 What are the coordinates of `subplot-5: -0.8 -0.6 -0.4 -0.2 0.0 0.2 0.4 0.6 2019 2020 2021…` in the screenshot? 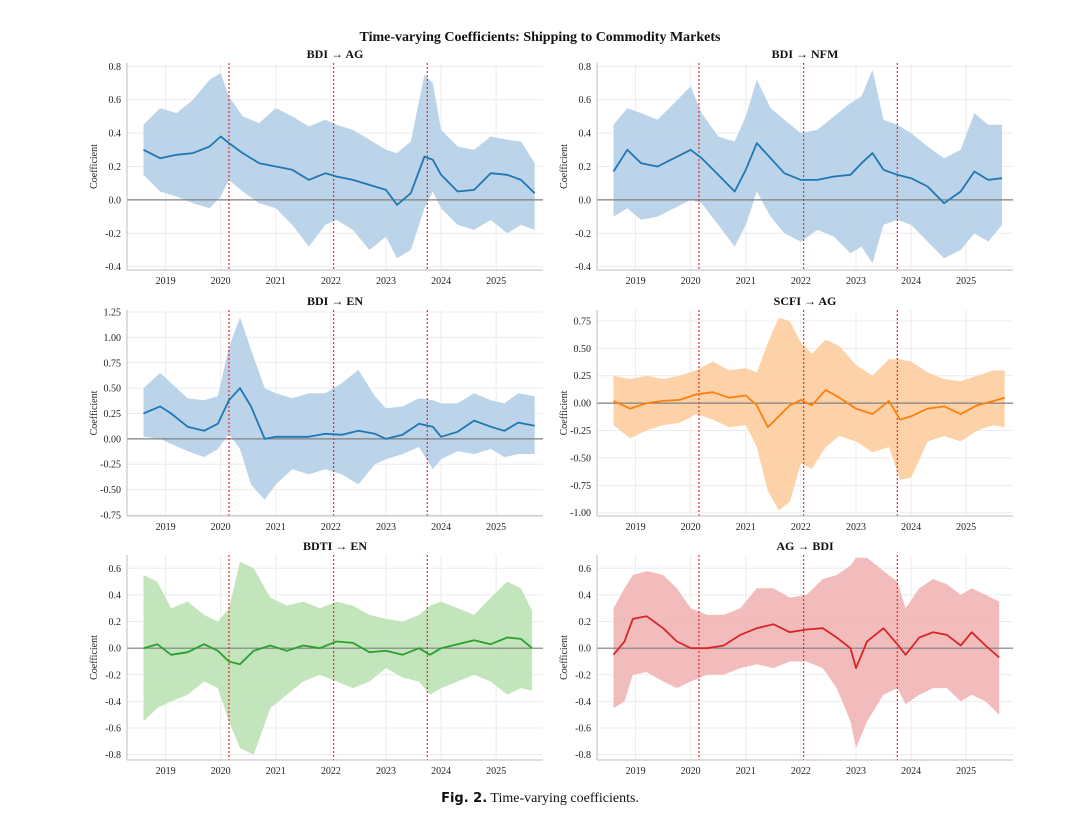 It's located at (316, 658).